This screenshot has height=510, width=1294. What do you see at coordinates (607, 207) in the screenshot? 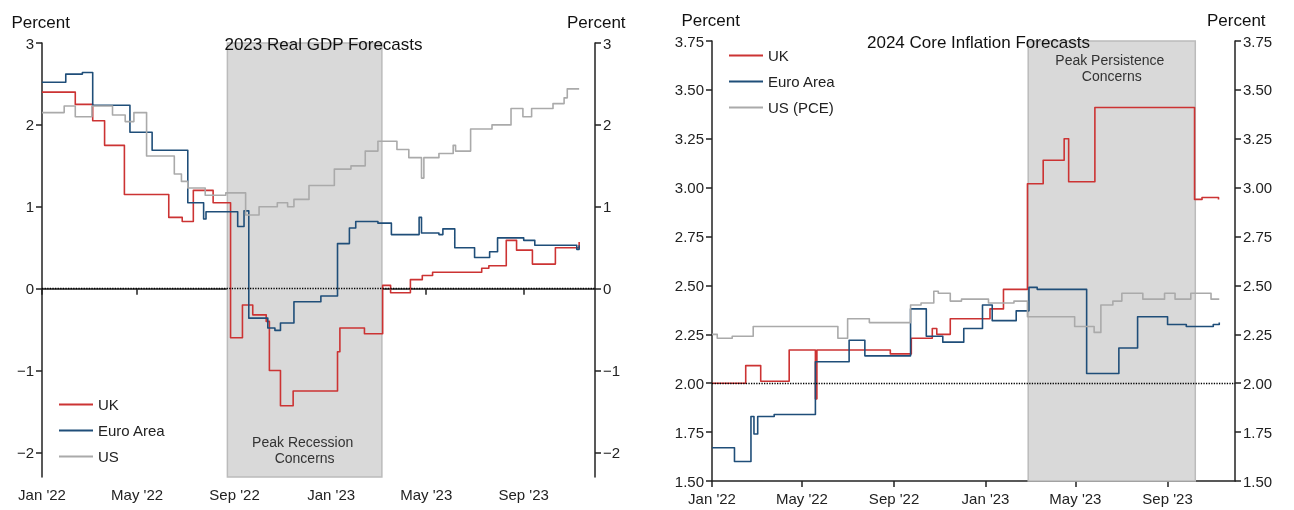
I see `y2-tick-label: 1` at bounding box center [607, 207].